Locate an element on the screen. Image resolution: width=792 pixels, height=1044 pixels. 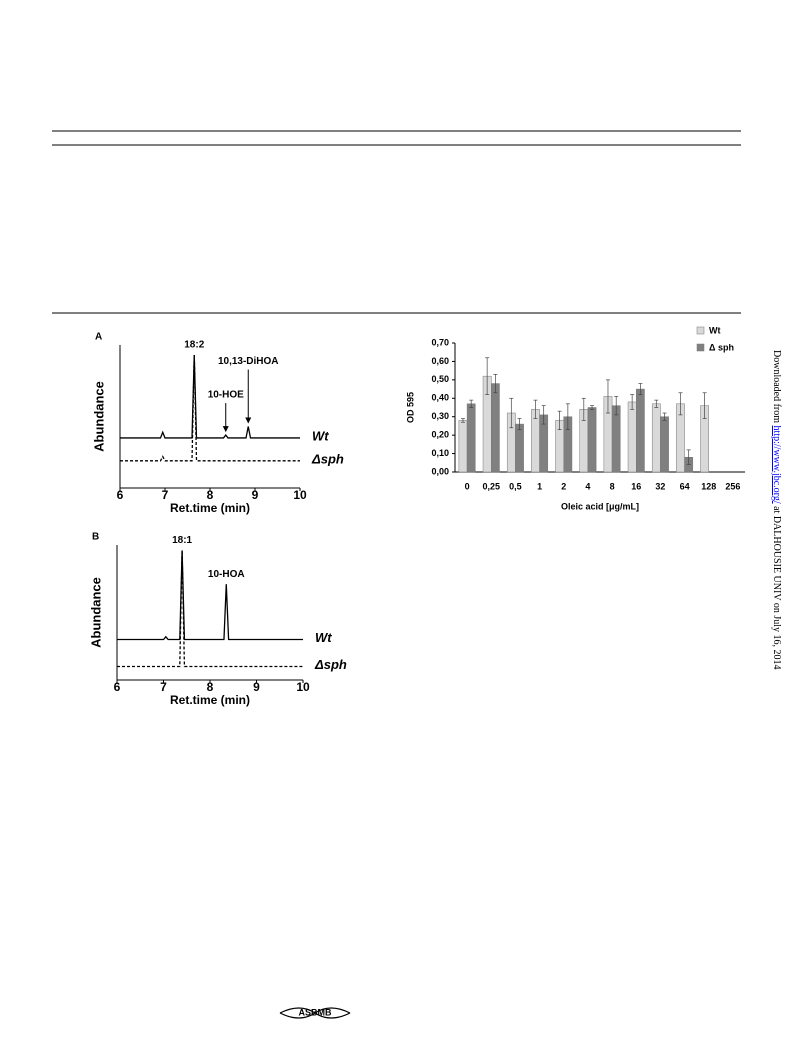
annotation: 10,13-DiHOA is located at coordinates (248, 361).